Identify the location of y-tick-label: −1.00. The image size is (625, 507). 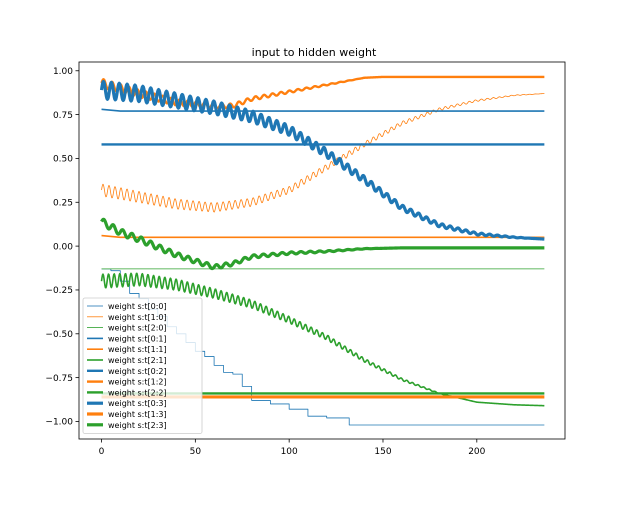
(59, 423).